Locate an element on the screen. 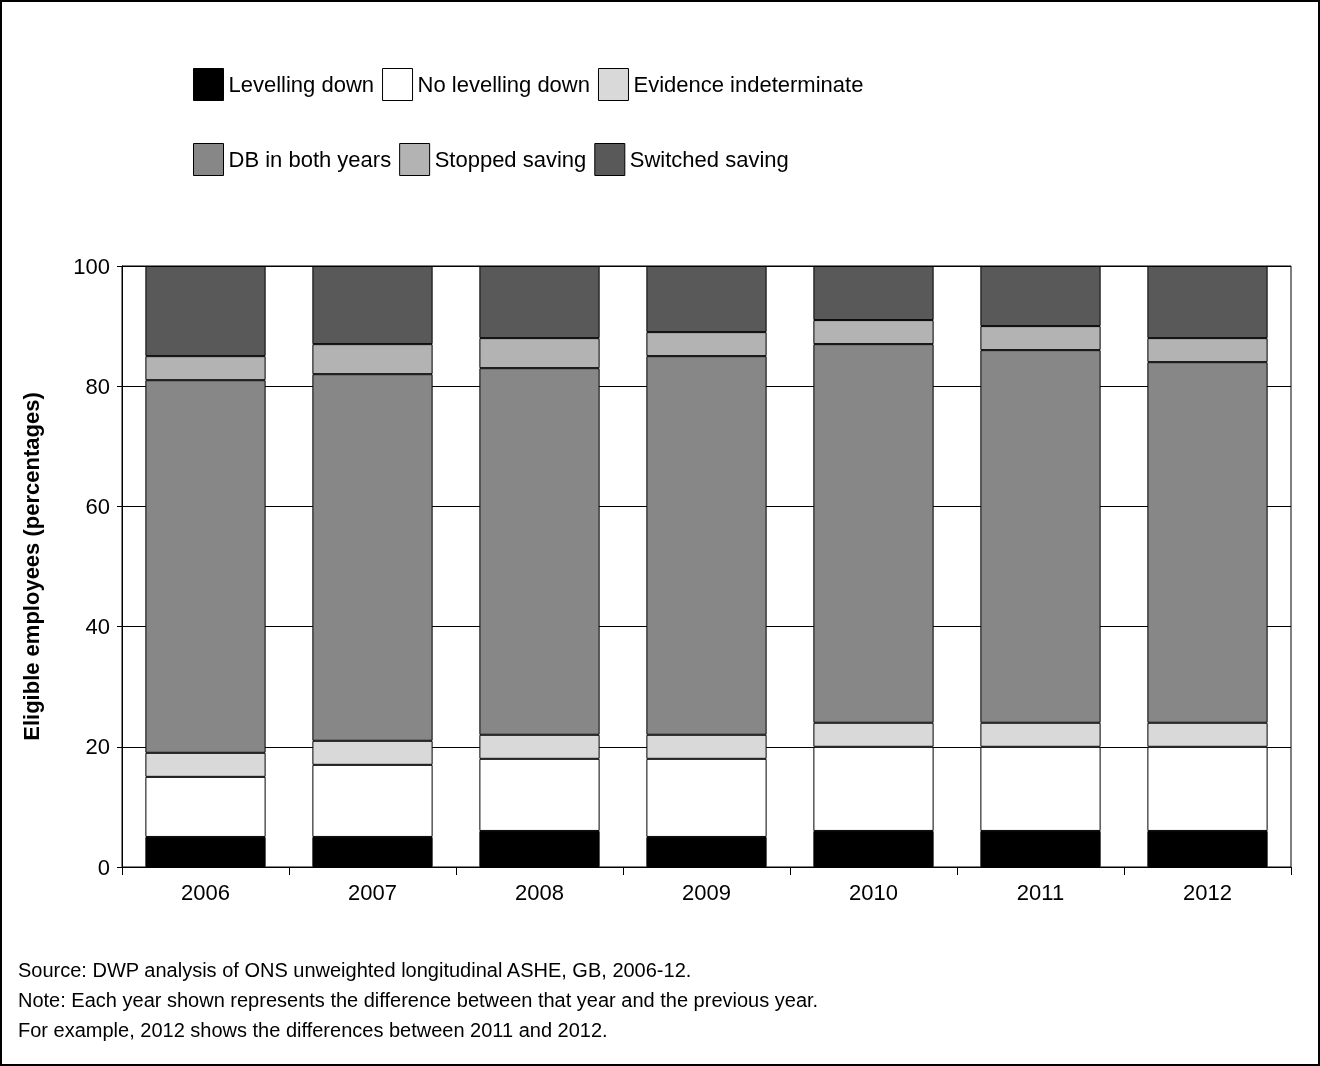 Image resolution: width=1320 pixels, height=1066 pixels. legend-label: Stopped saving is located at coordinates (510, 159).